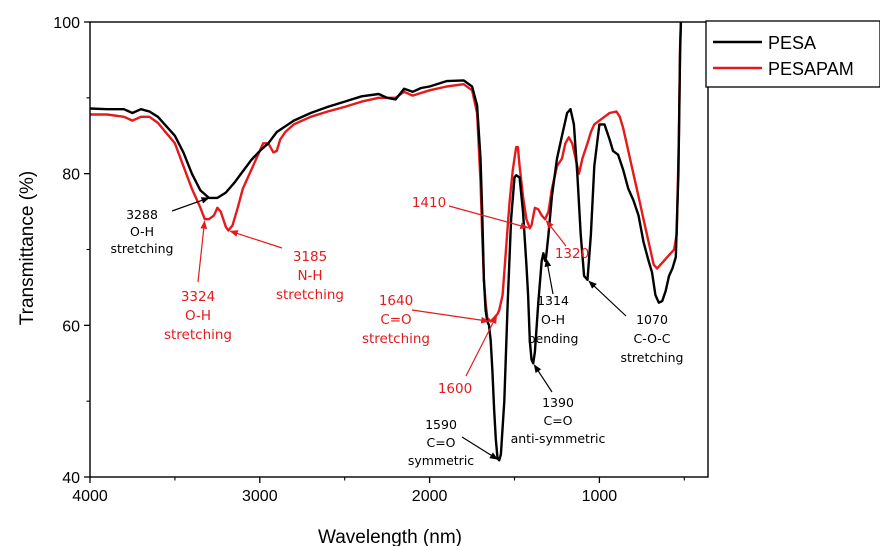 The image size is (880, 546). I want to click on x-tick-label: 2000, so click(430, 496).